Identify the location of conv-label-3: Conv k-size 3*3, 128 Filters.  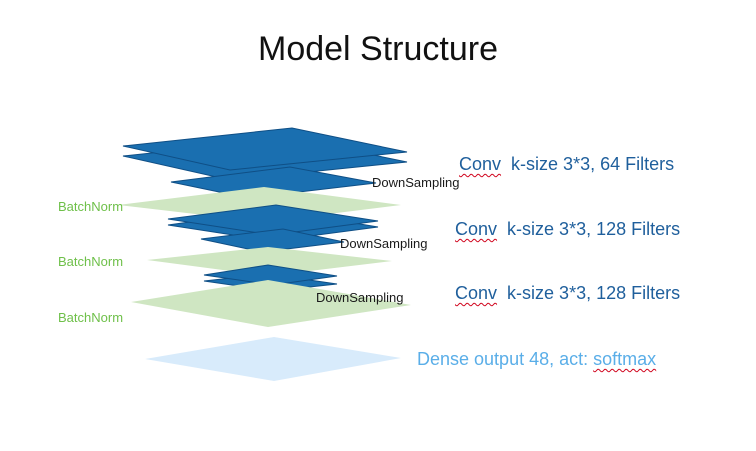
(567, 293).